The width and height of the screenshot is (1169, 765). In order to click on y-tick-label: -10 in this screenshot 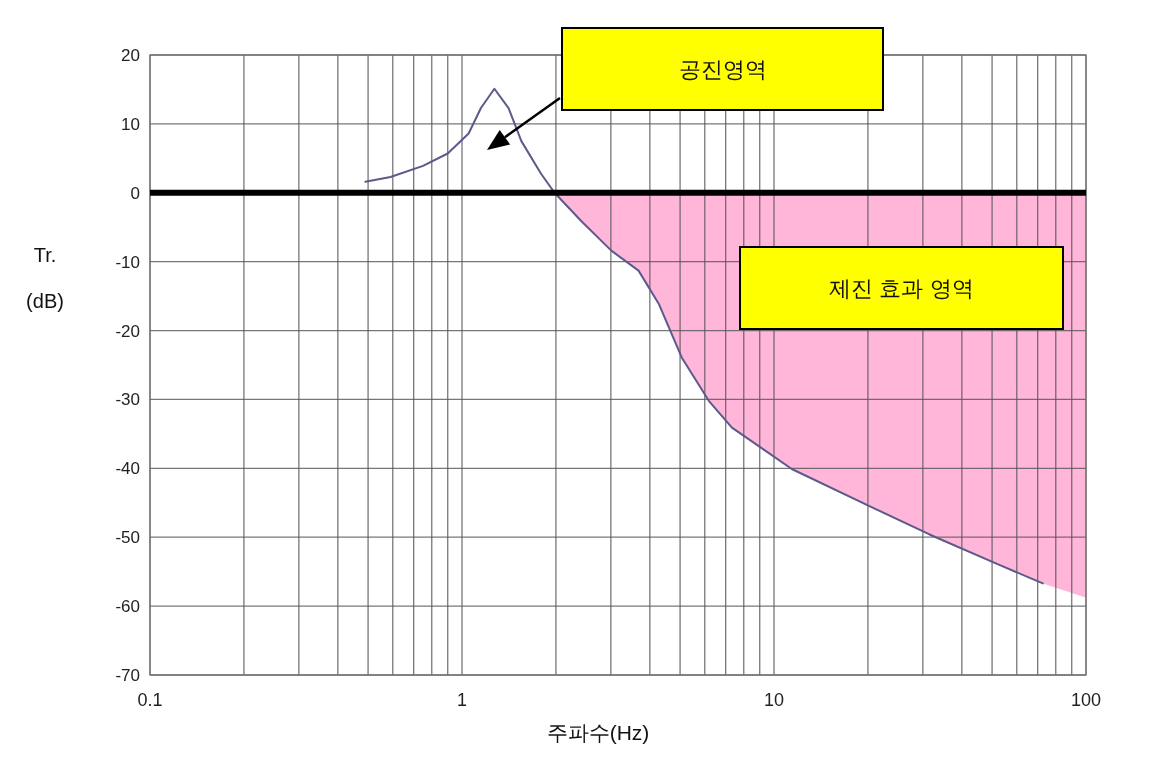, I will do `click(127, 262)`.